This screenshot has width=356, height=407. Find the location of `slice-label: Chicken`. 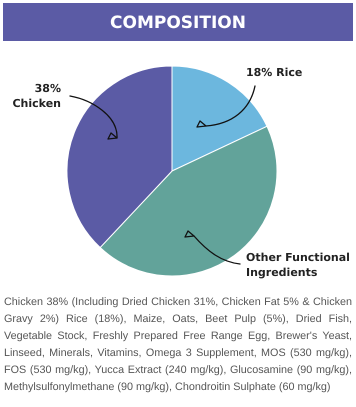

slice-label: Chicken is located at coordinates (36, 103).